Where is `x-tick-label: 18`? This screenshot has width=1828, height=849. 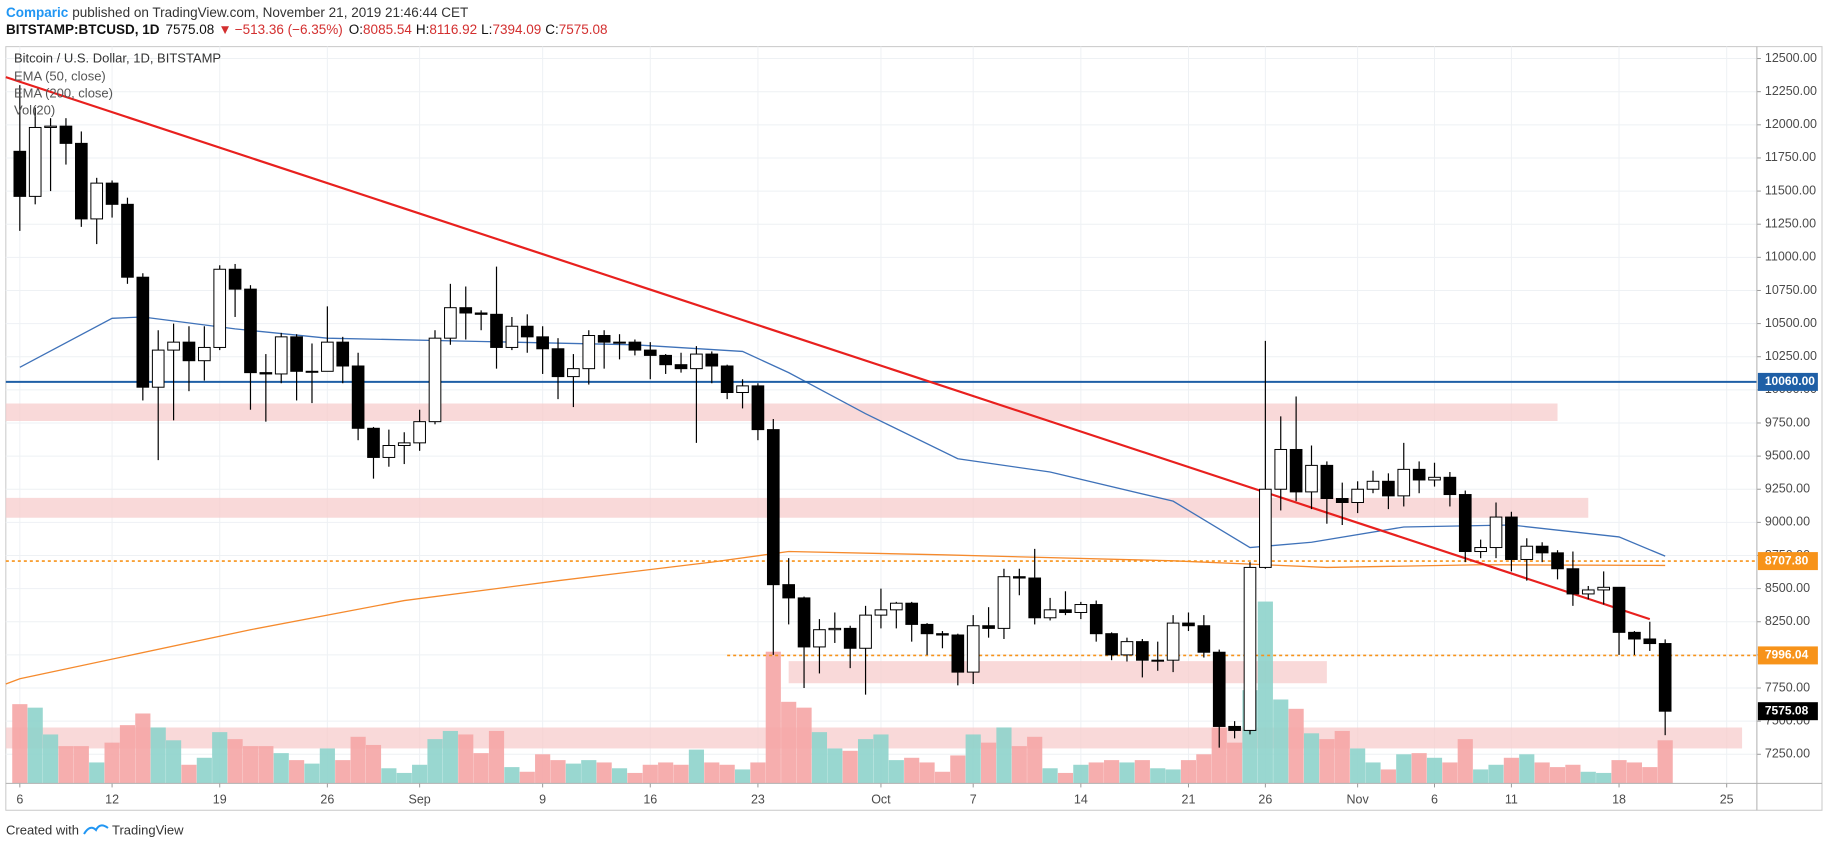
x-tick-label: 18 is located at coordinates (1619, 799).